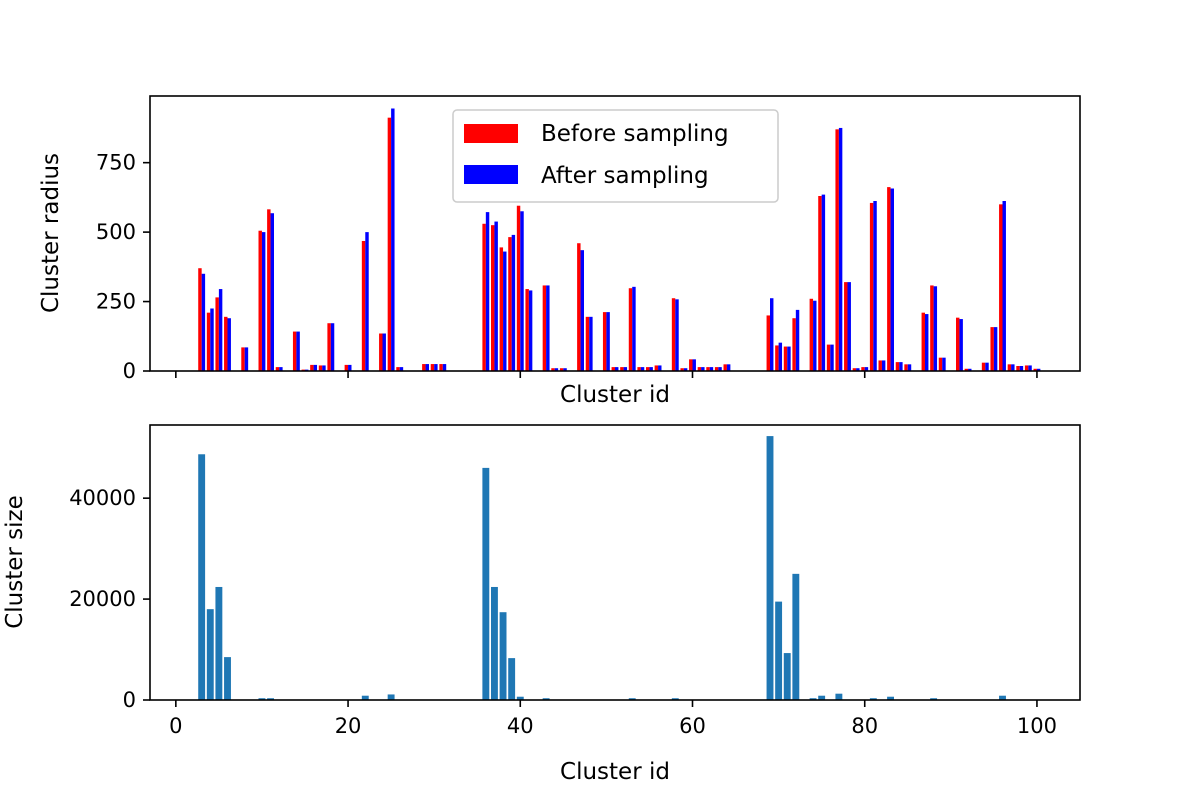 The height and width of the screenshot is (800, 1200). Describe the element at coordinates (129, 371) in the screenshot. I see `radius-y-tick-label-0: 0` at that location.